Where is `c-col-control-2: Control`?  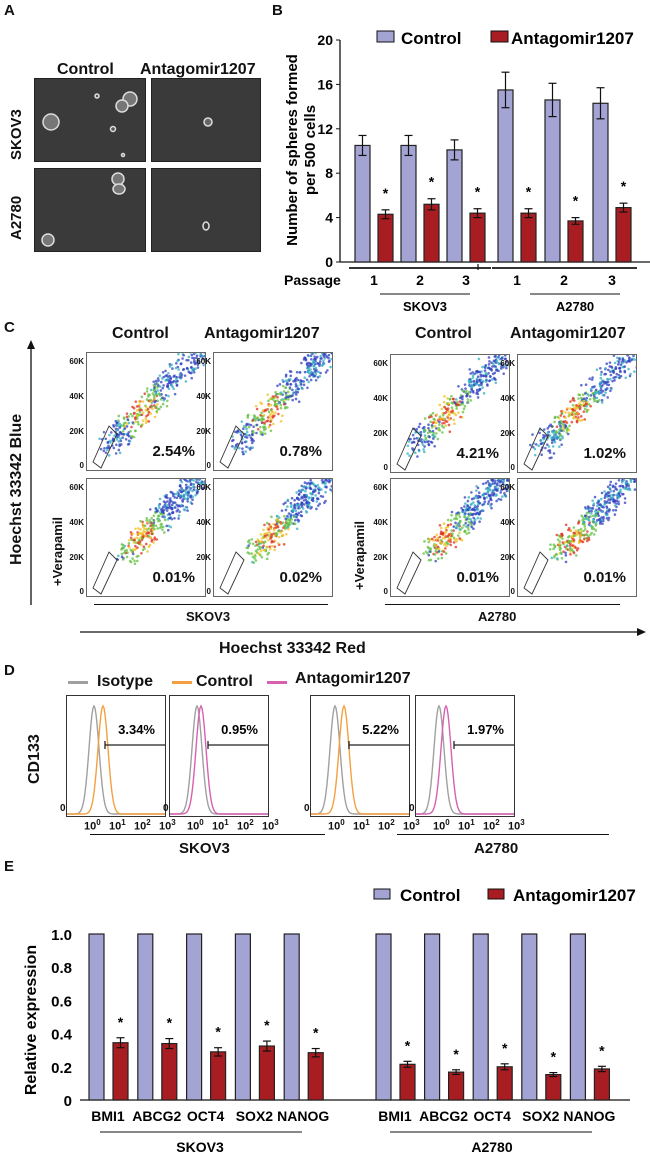 c-col-control-2: Control is located at coordinates (443, 333).